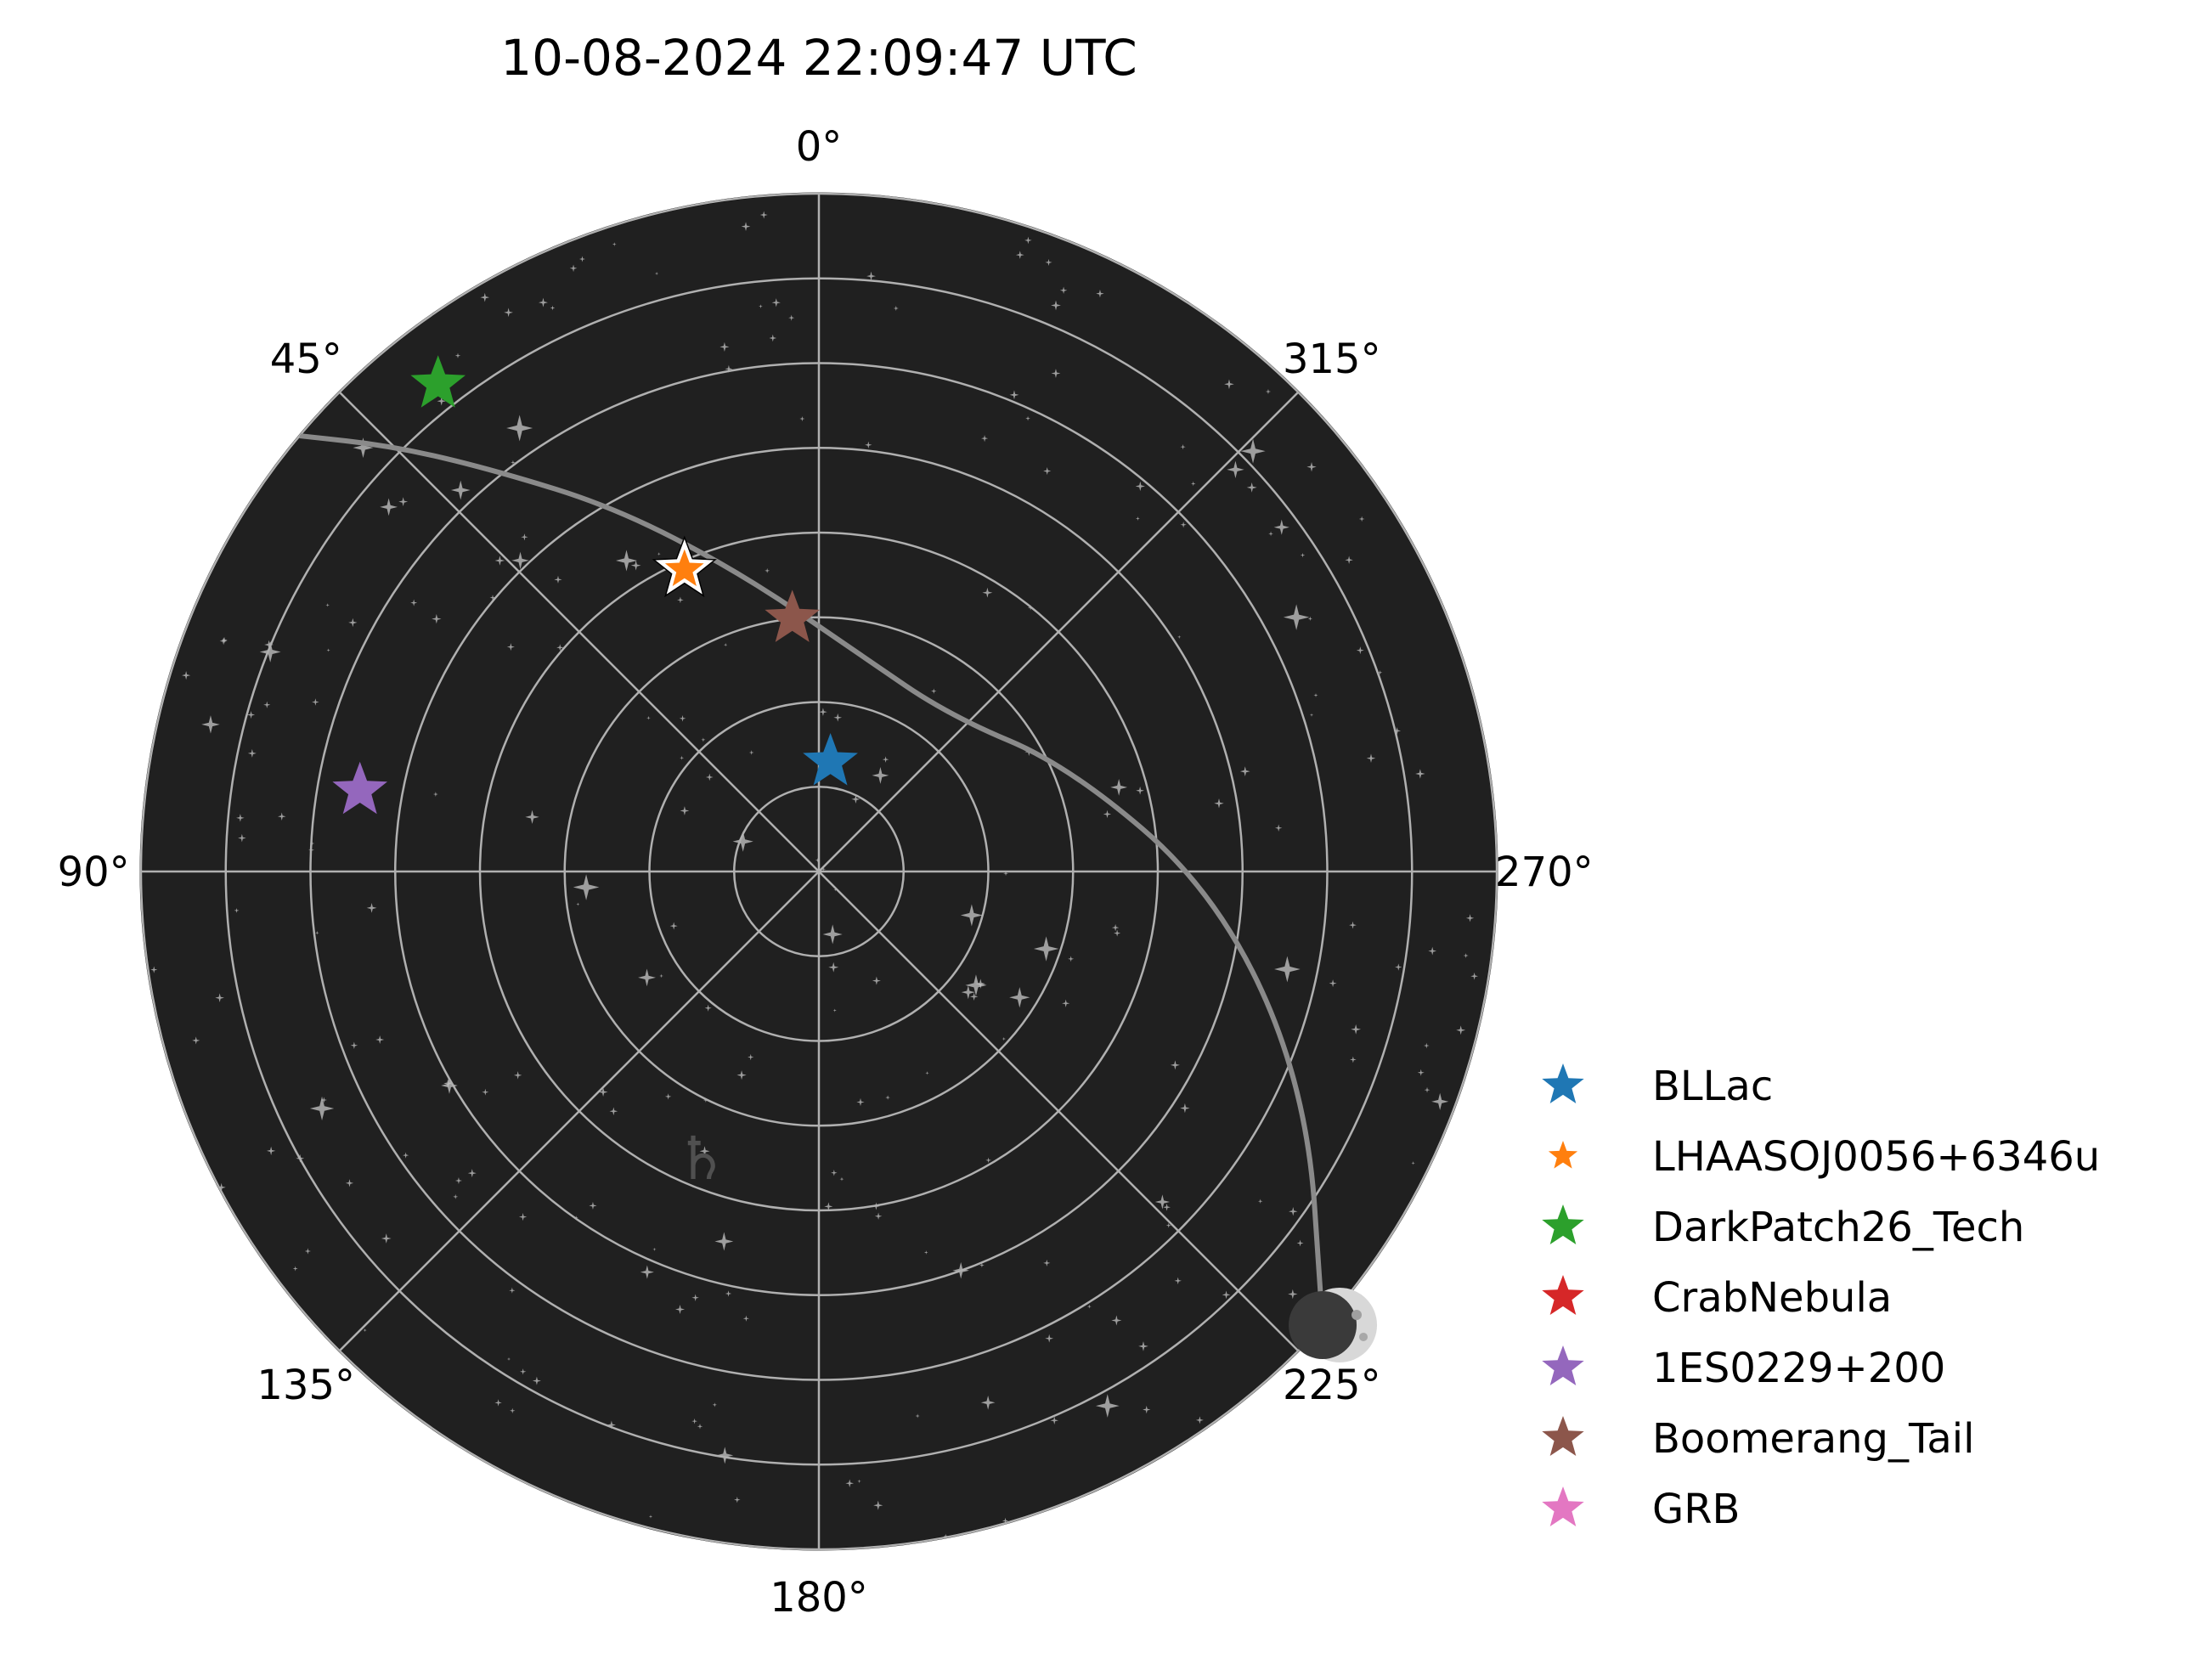 The height and width of the screenshot is (1664, 2212). Describe the element at coordinates (793, 615) in the screenshot. I see `source-point-boomerang-tail` at that location.